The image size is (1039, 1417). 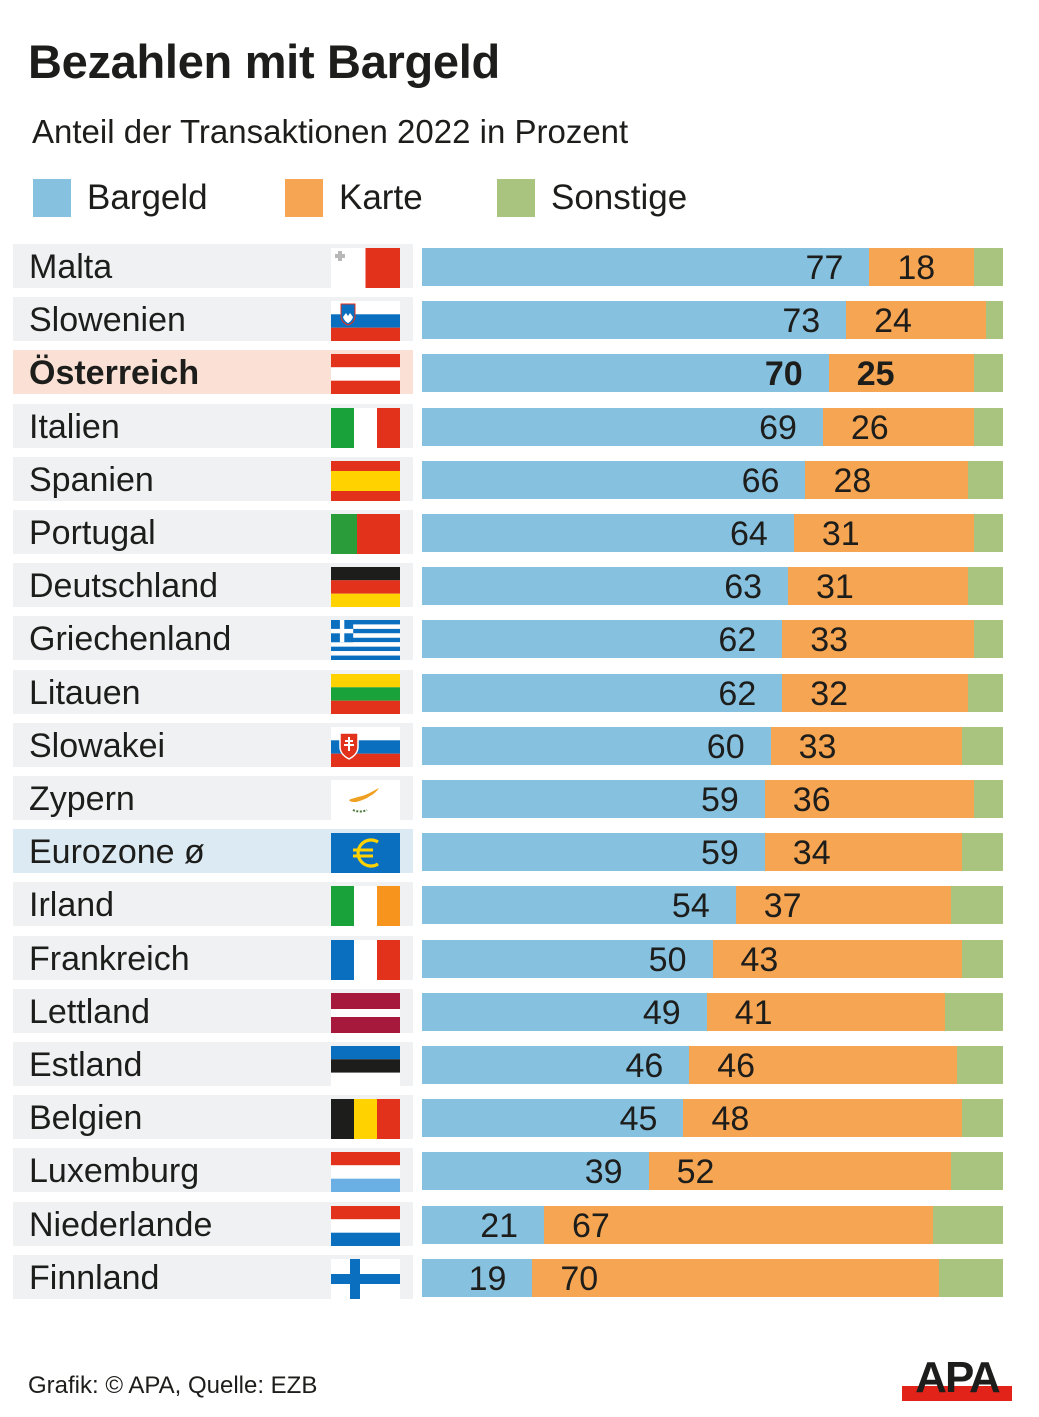 What do you see at coordinates (878, 639) in the screenshot?
I see `bar-karte-griechenland` at bounding box center [878, 639].